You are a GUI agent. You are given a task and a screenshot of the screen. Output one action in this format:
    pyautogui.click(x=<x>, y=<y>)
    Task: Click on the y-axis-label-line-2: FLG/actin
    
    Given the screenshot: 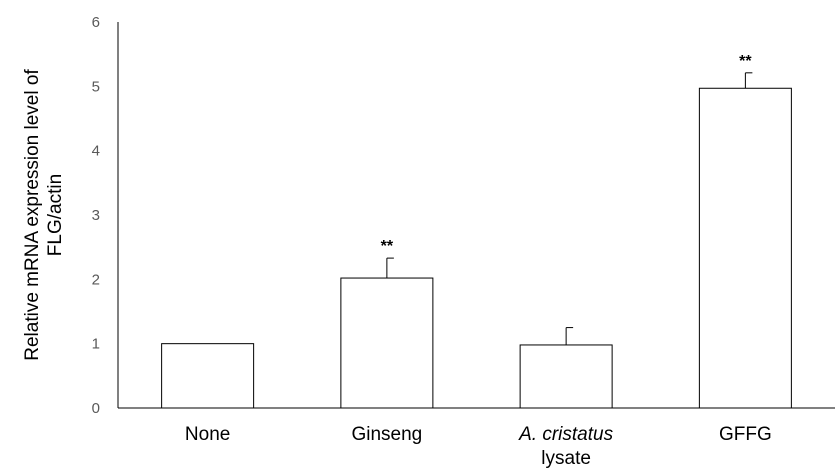 What is the action you would take?
    pyautogui.click(x=55, y=215)
    